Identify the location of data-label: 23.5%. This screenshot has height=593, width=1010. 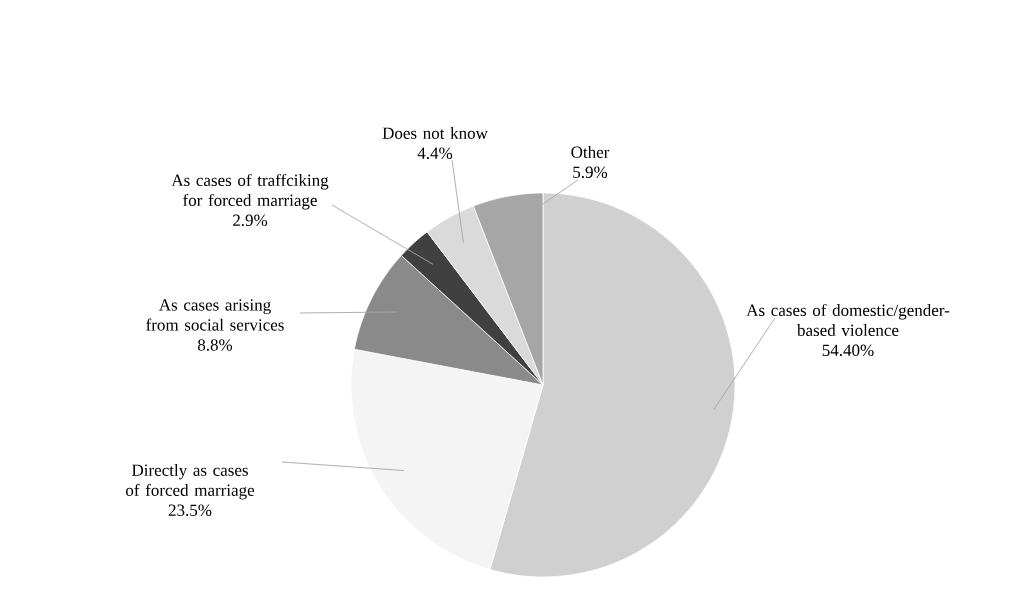
(190, 510).